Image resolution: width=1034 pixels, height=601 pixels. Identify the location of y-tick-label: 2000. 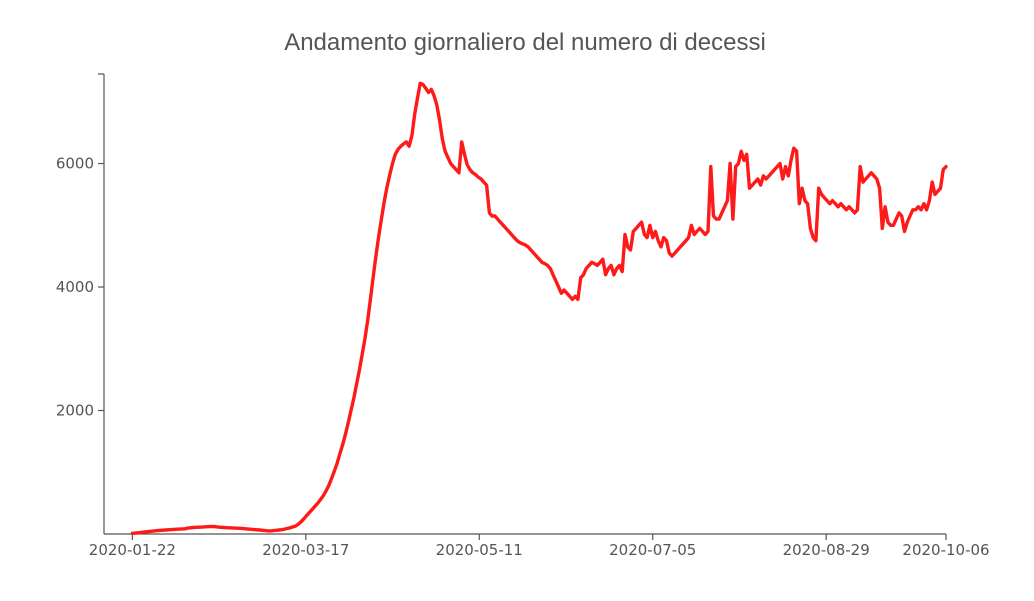
(75, 411).